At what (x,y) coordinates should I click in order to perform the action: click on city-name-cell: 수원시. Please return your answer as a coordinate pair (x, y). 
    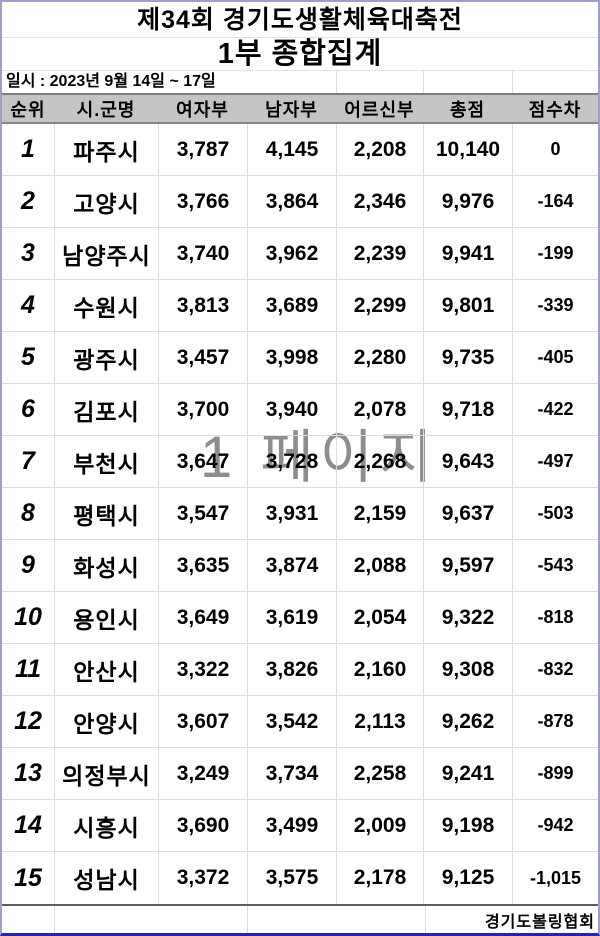
    Looking at the image, I should click on (106, 305).